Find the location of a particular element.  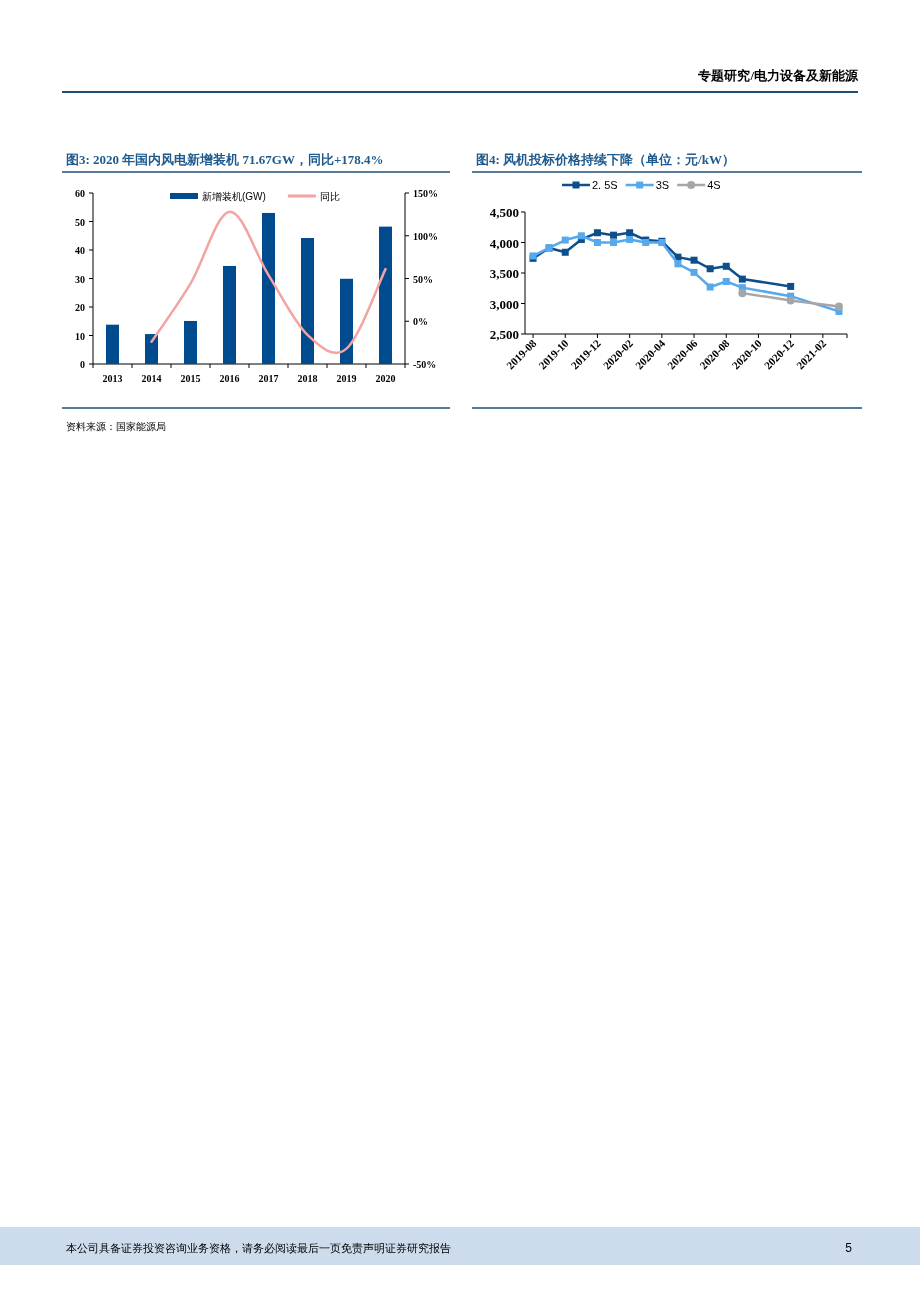

y-tick-label: 4,500 is located at coordinates (504, 212).